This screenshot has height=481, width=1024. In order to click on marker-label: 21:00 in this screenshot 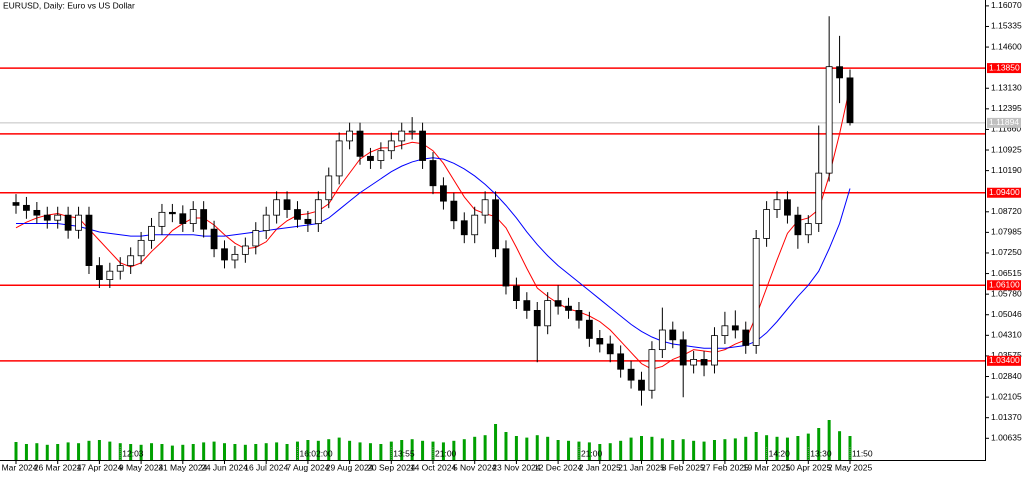, I will do `click(592, 453)`.